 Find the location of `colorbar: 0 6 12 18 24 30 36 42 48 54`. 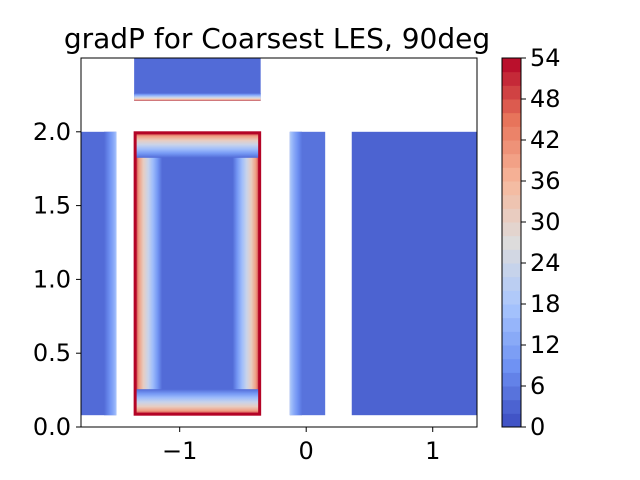

colorbar: 0 6 12 18 24 30 36 42 48 54 is located at coordinates (531, 242).